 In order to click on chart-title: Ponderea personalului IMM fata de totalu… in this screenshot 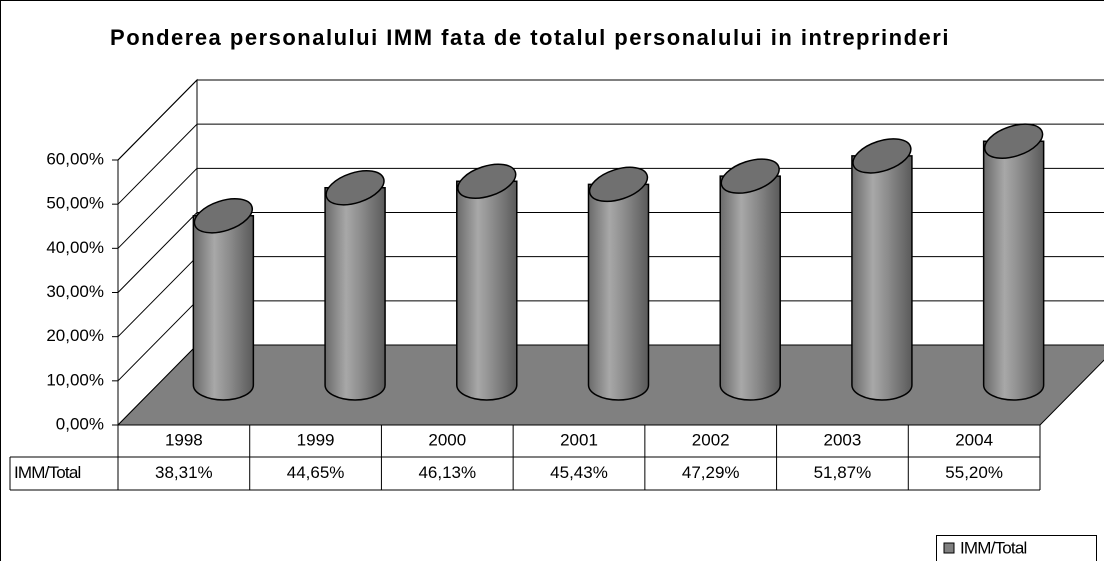, I will do `click(530, 37)`.